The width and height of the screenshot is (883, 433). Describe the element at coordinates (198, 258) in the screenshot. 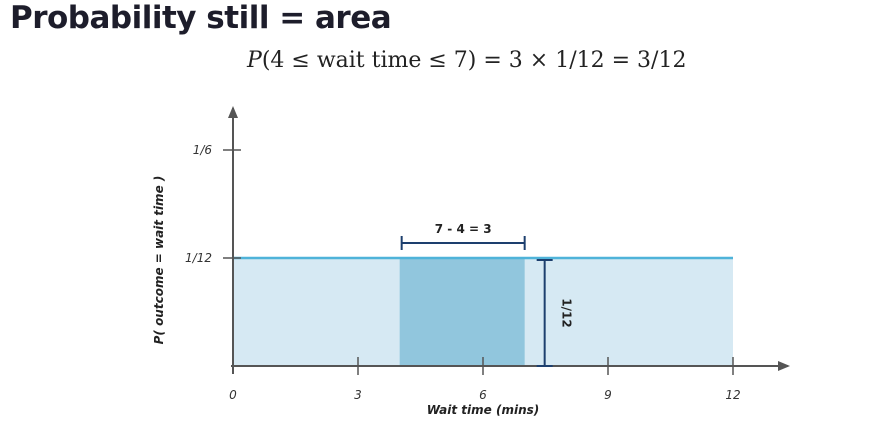

I see `y-tick-label: 1/12` at that location.